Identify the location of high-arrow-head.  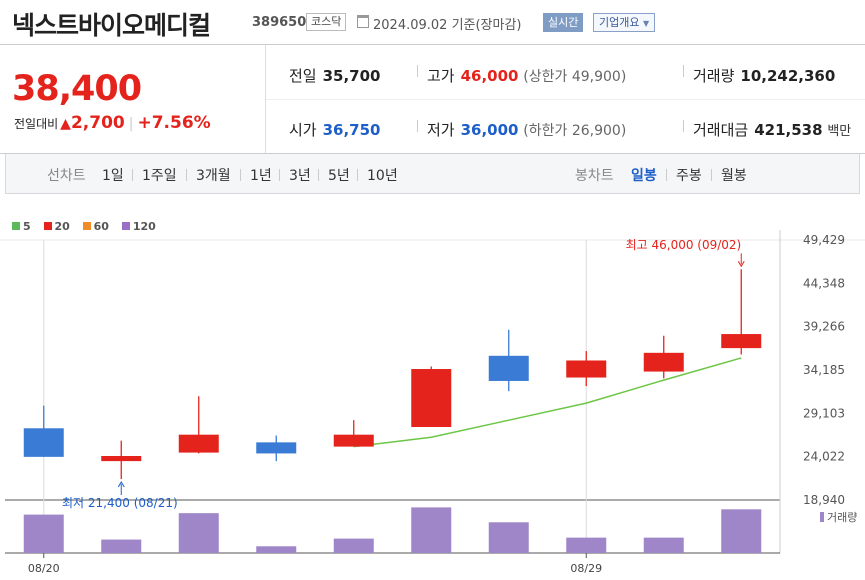
(741, 264).